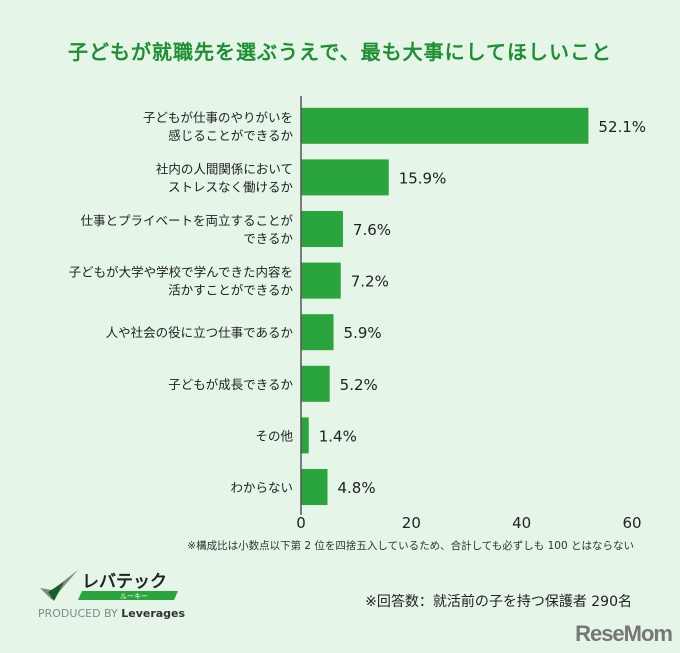  What do you see at coordinates (231, 186) in the screenshot?
I see `category-label: ストレスなく働けるか` at bounding box center [231, 186].